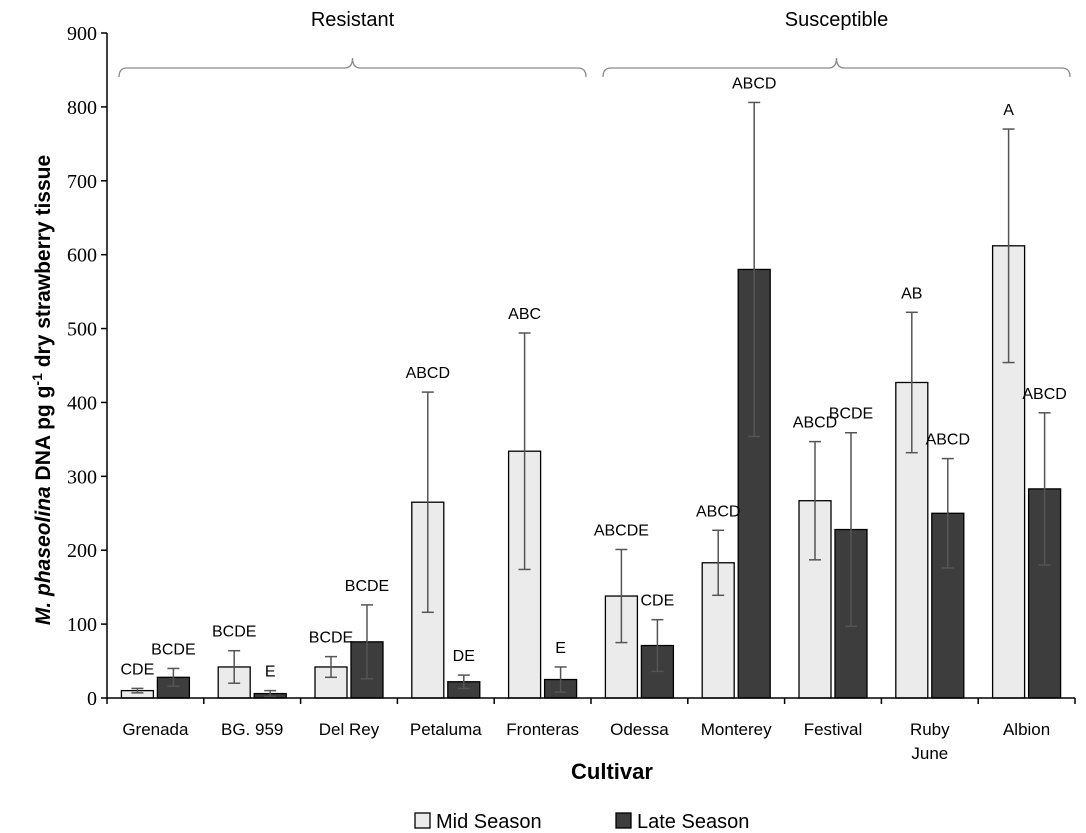 This screenshot has width=1086, height=833. Describe the element at coordinates (82, 551) in the screenshot. I see `y-tick-label: 200` at that location.